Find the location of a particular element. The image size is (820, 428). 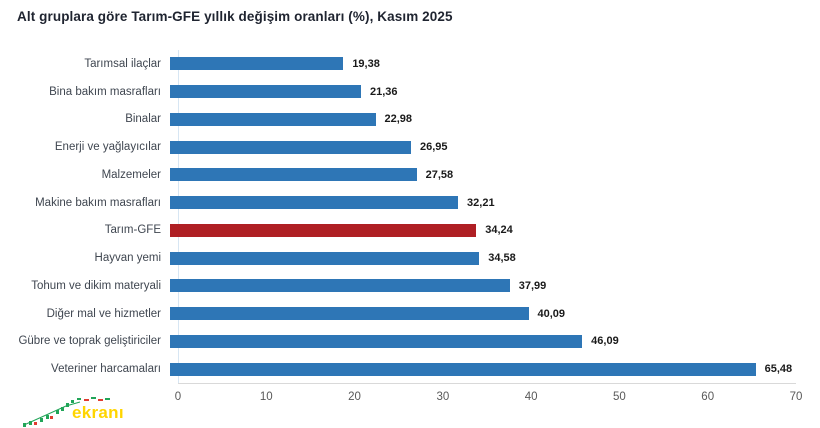

value-label: 32,21 is located at coordinates (481, 202).